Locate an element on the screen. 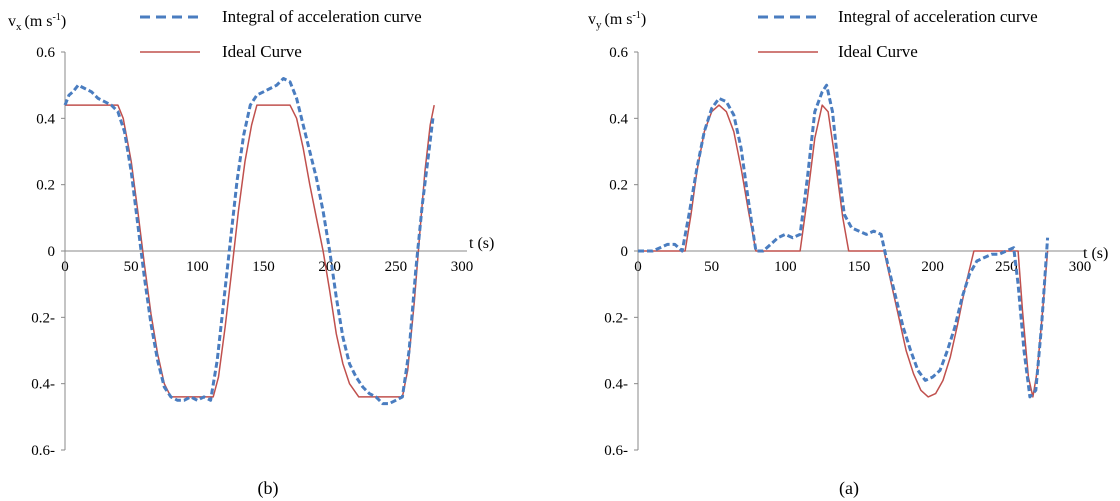  caption-b: (b) is located at coordinates (268, 488).